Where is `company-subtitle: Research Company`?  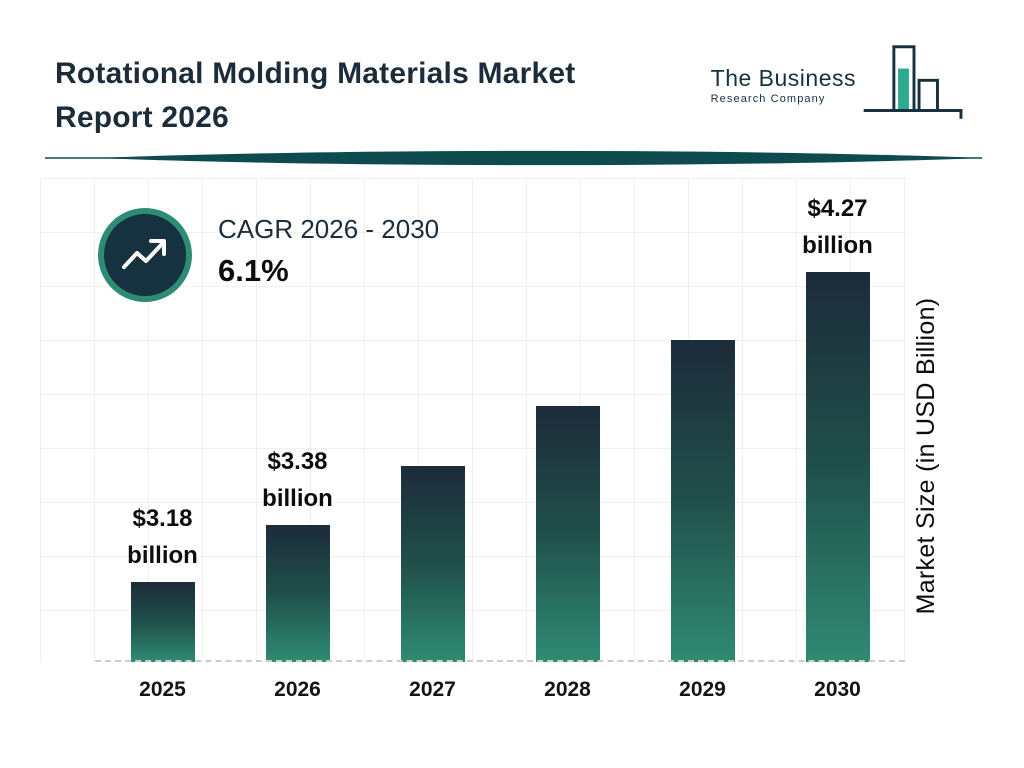 company-subtitle: Research Company is located at coordinates (768, 98).